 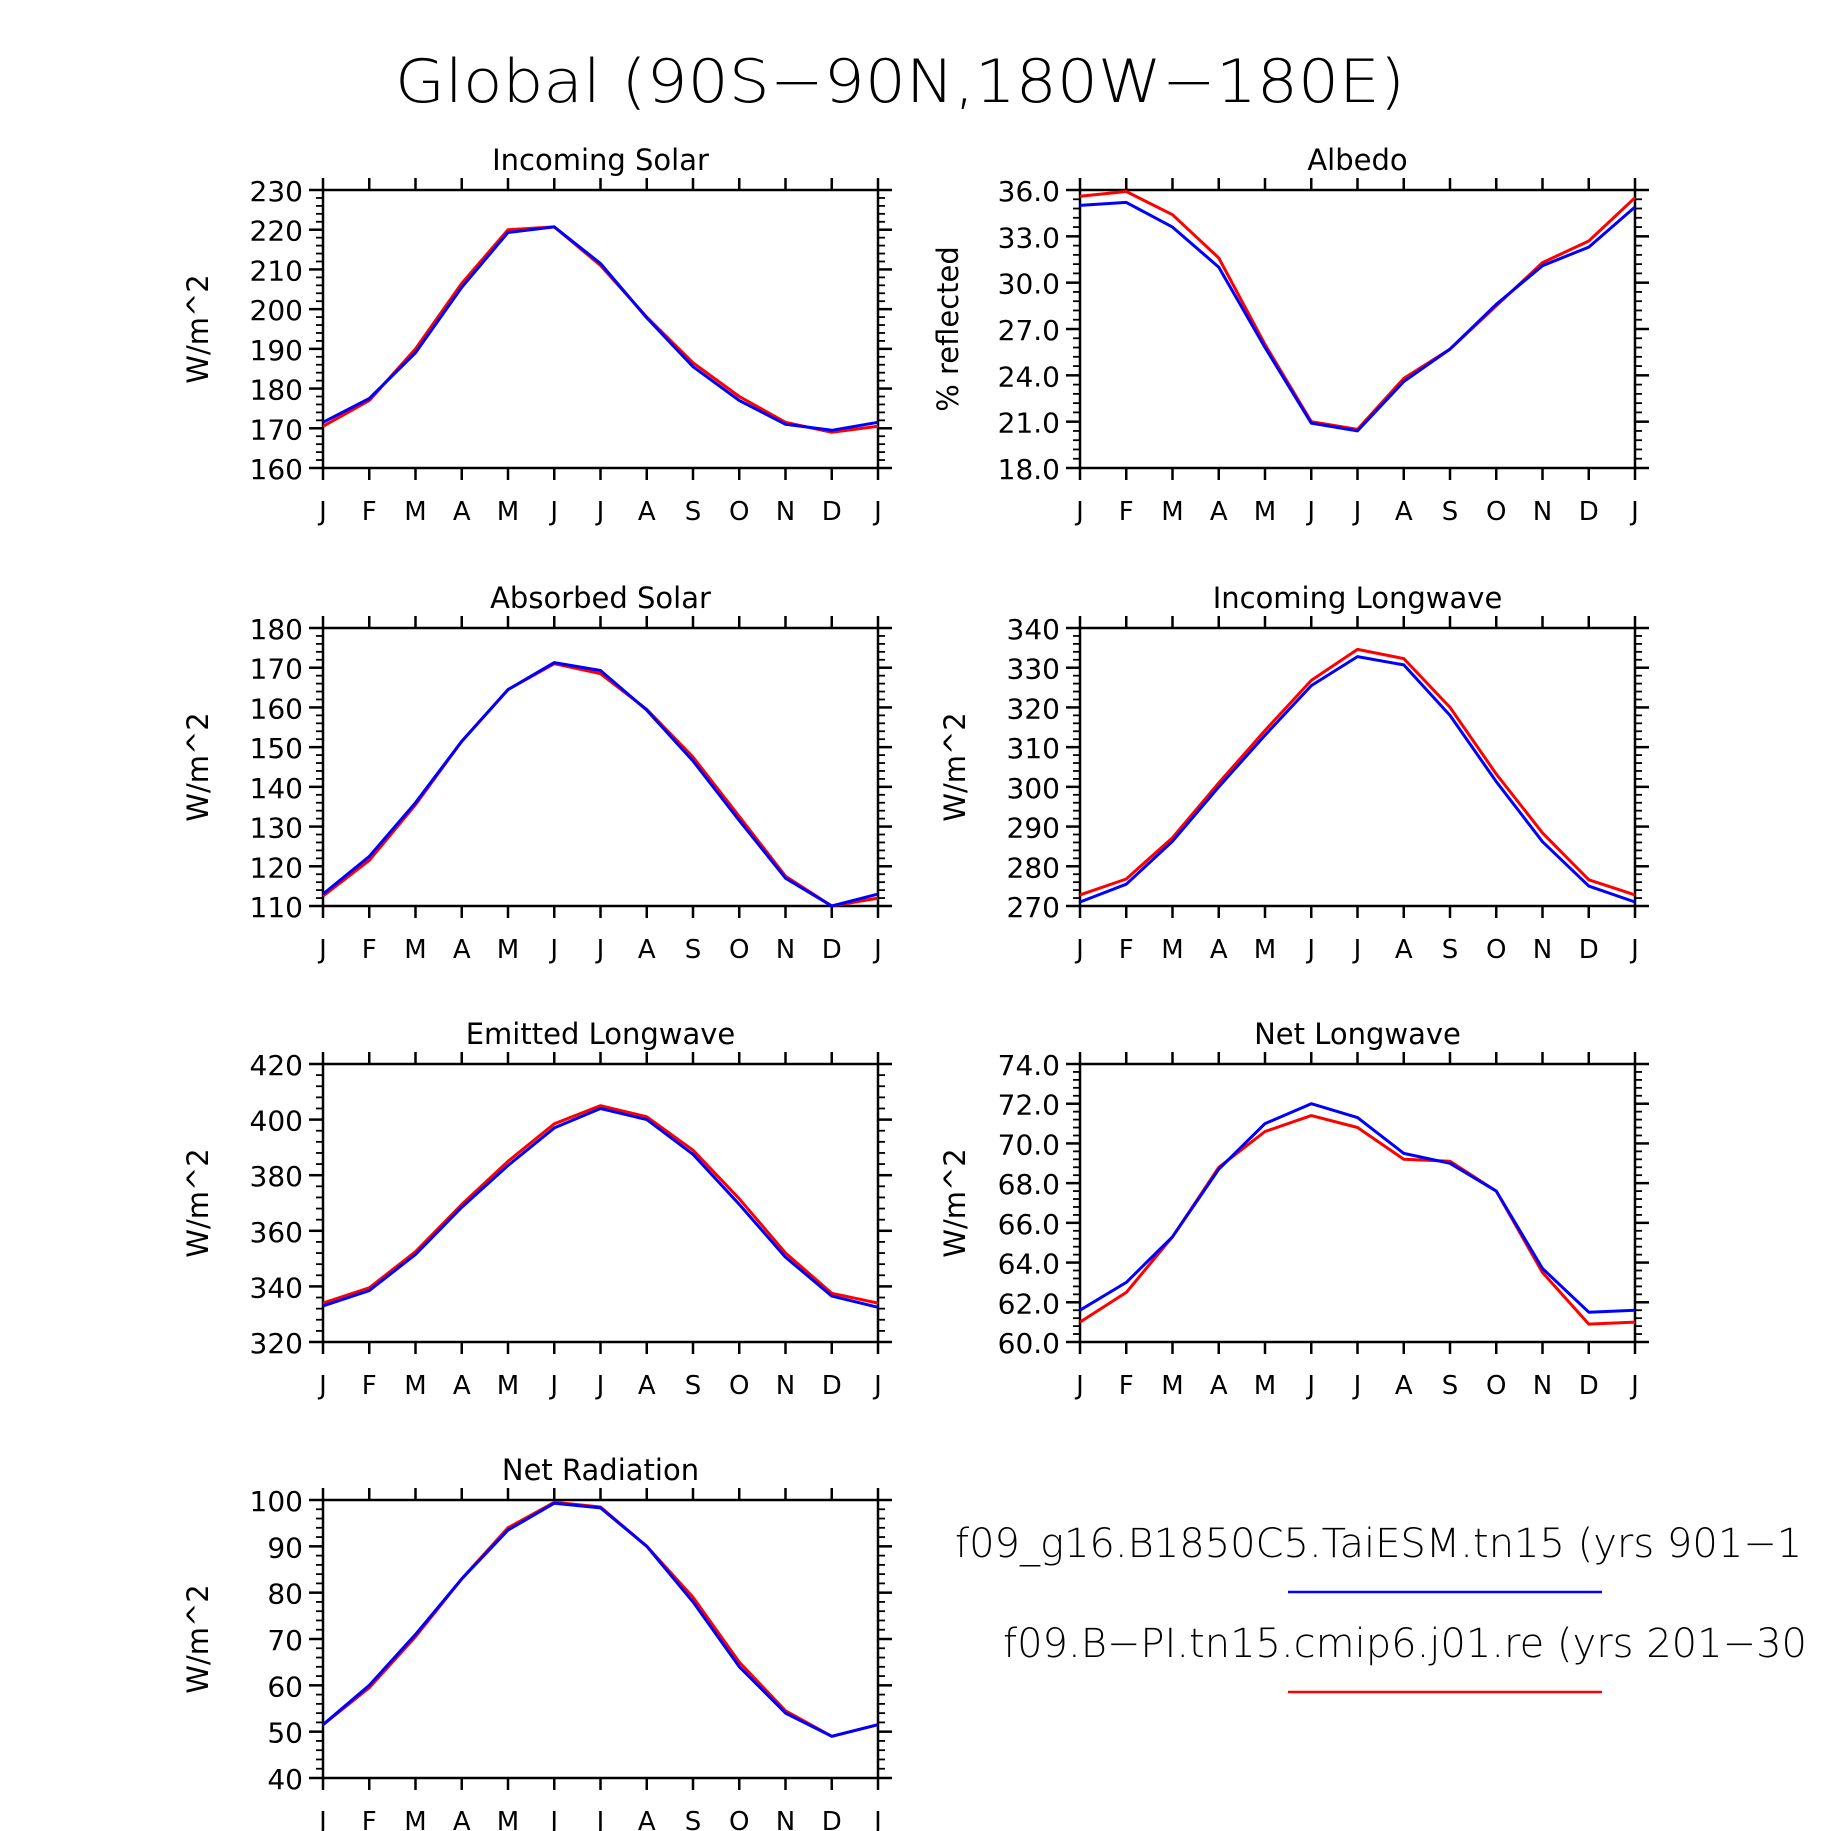 What do you see at coordinates (285, 1779) in the screenshot?
I see `y-tick-label: 40` at bounding box center [285, 1779].